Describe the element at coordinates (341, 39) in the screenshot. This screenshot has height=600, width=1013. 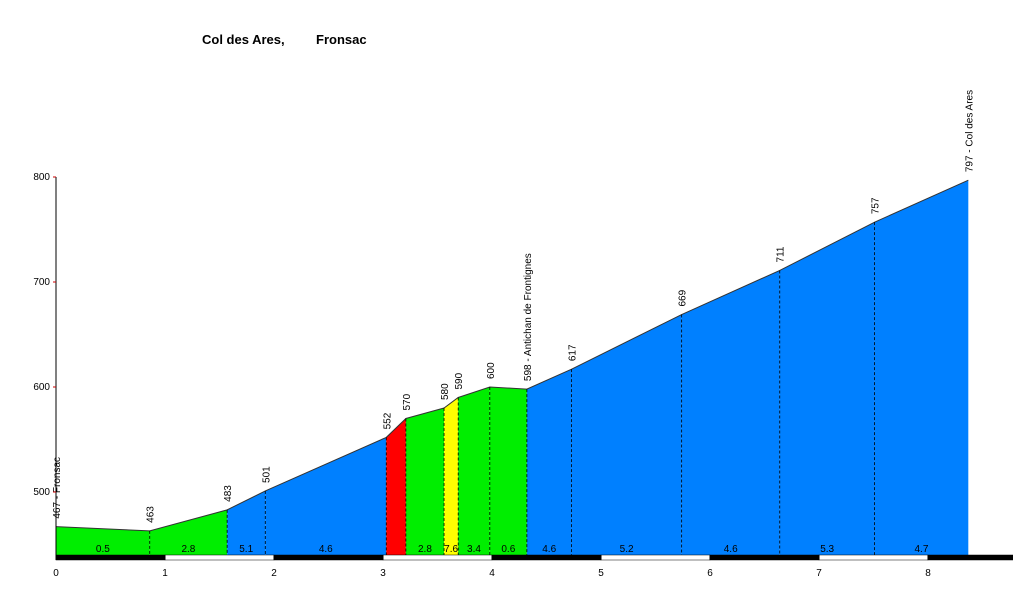
I see `chart-subtitle: Fronsac` at that location.